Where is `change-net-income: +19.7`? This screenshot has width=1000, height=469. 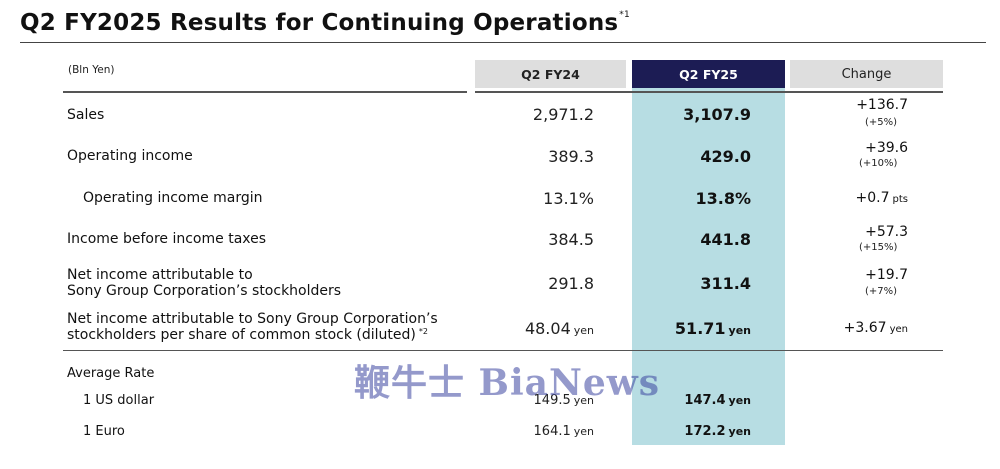
change-net-income: +19.7 is located at coordinates (886, 275).